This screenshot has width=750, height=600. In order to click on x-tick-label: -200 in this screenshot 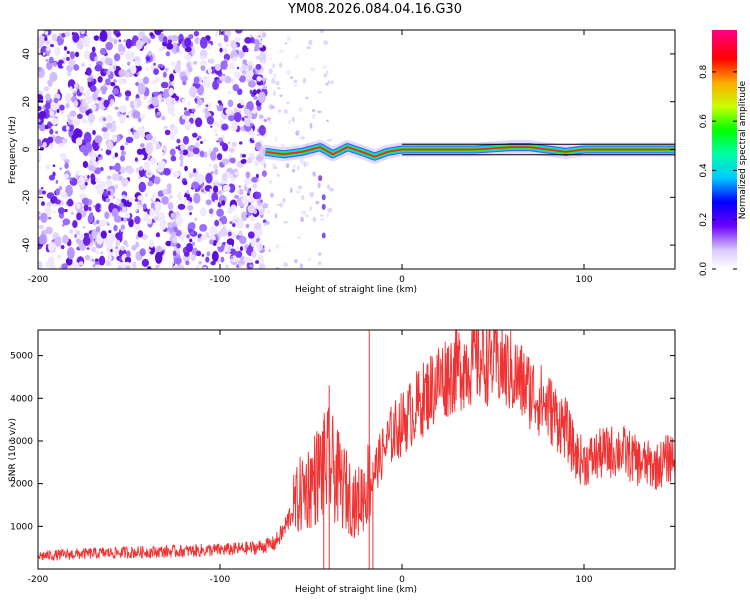, I will do `click(38, 280)`.